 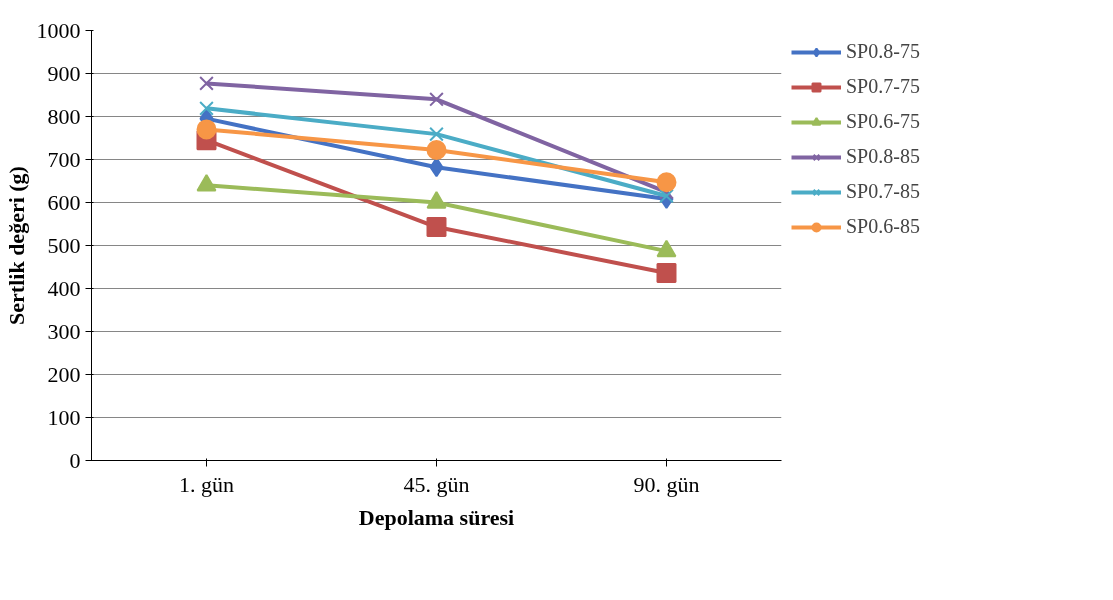 What do you see at coordinates (64, 417) in the screenshot?
I see `y-tick-label: 100` at bounding box center [64, 417].